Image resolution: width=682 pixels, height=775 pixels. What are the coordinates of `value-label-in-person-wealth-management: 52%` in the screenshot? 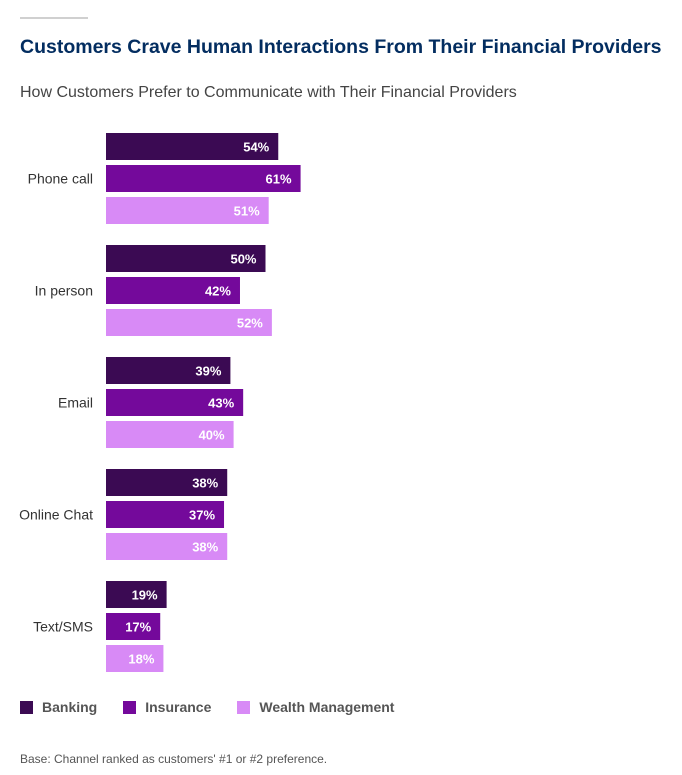 It's located at (250, 323).